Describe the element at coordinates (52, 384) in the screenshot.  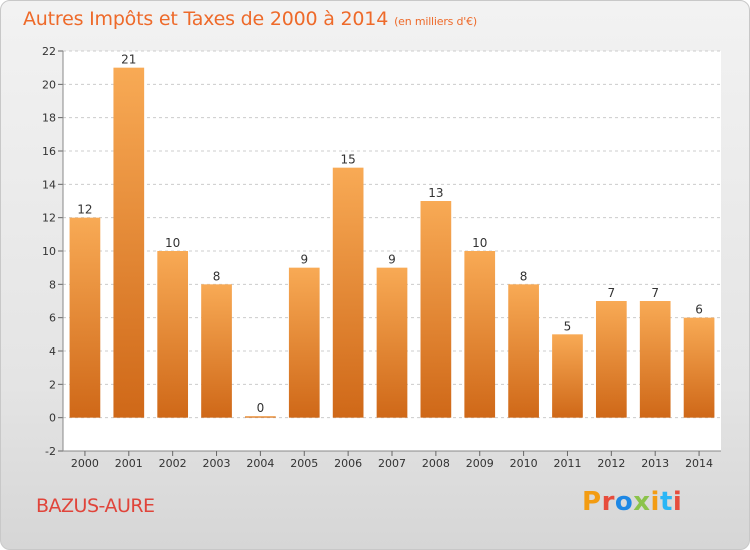
I see `y-tick-label: 2` at that location.